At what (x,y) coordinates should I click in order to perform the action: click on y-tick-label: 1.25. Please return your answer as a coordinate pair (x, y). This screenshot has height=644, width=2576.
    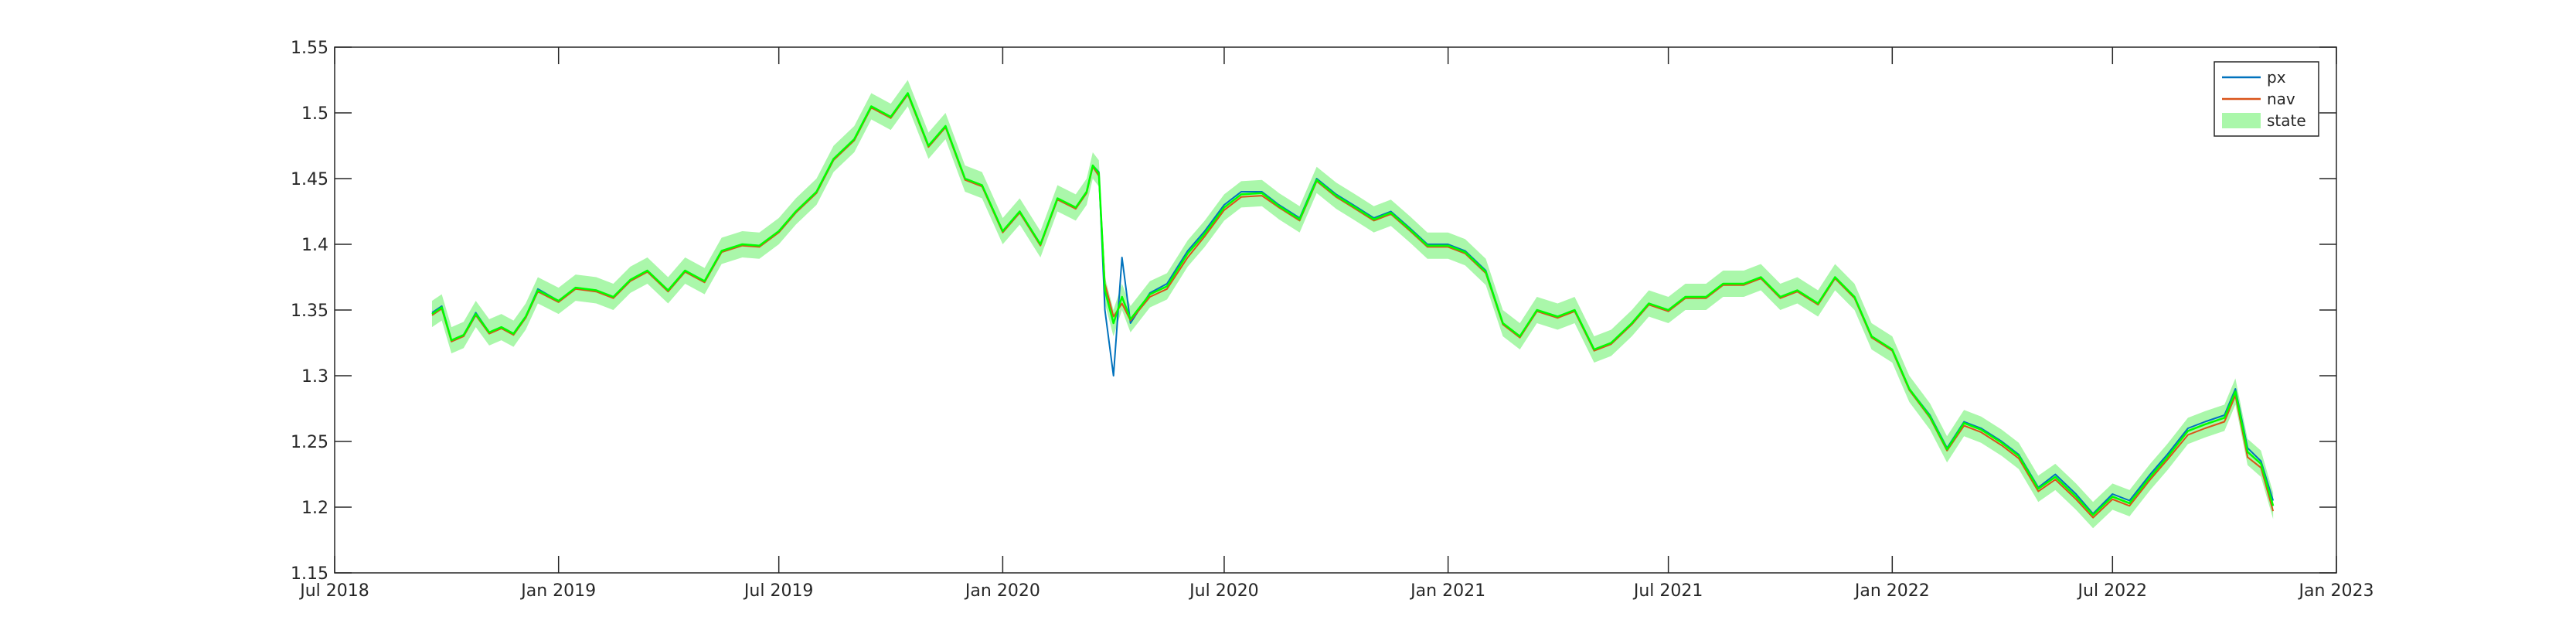
    Looking at the image, I should click on (309, 442).